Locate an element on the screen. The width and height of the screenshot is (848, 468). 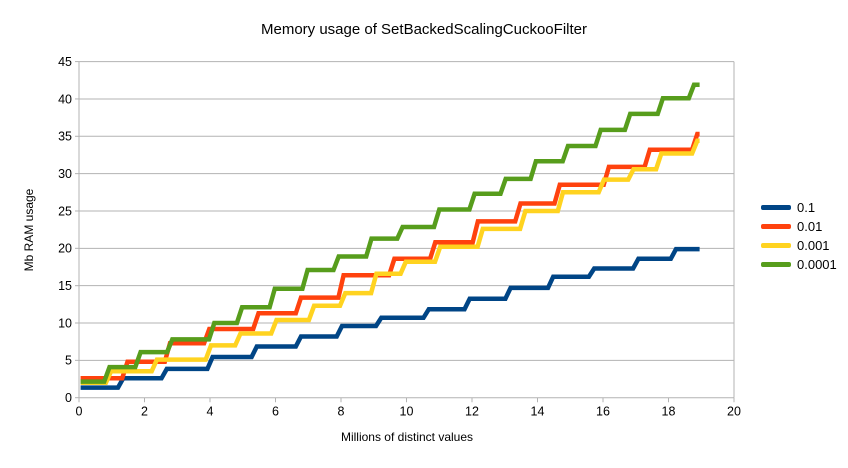
legend-item: 0.001 is located at coordinates (799, 245).